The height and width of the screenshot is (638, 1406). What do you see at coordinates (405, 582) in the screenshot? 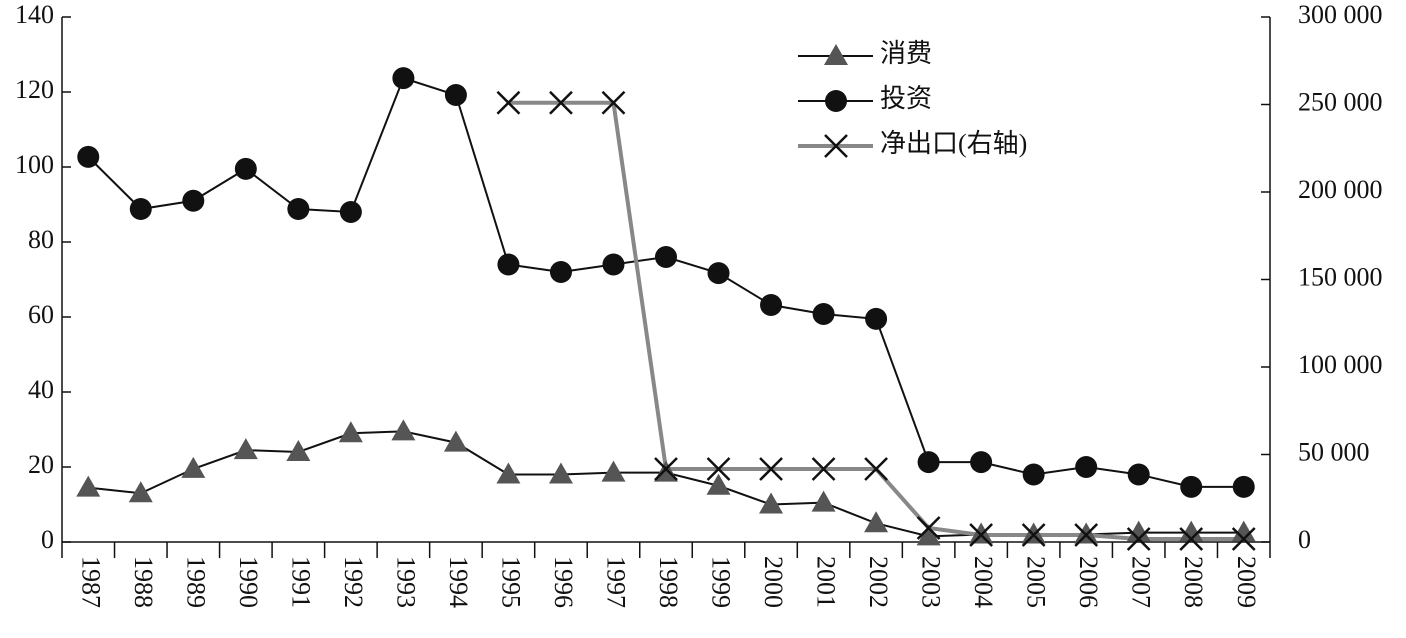
I see `x-tick-label: 1993` at bounding box center [405, 582].